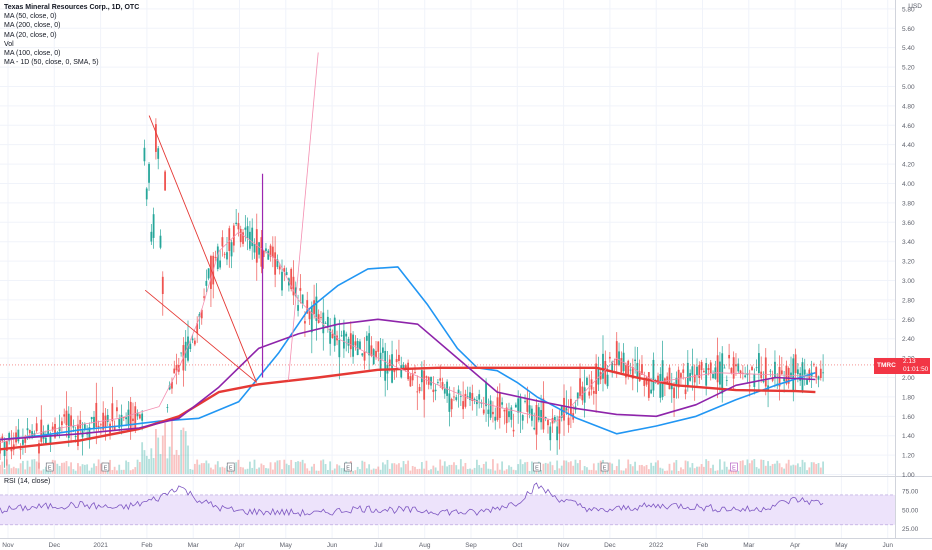 The width and height of the screenshot is (932, 550). I want to click on time-tick-label: Sep, so click(471, 545).